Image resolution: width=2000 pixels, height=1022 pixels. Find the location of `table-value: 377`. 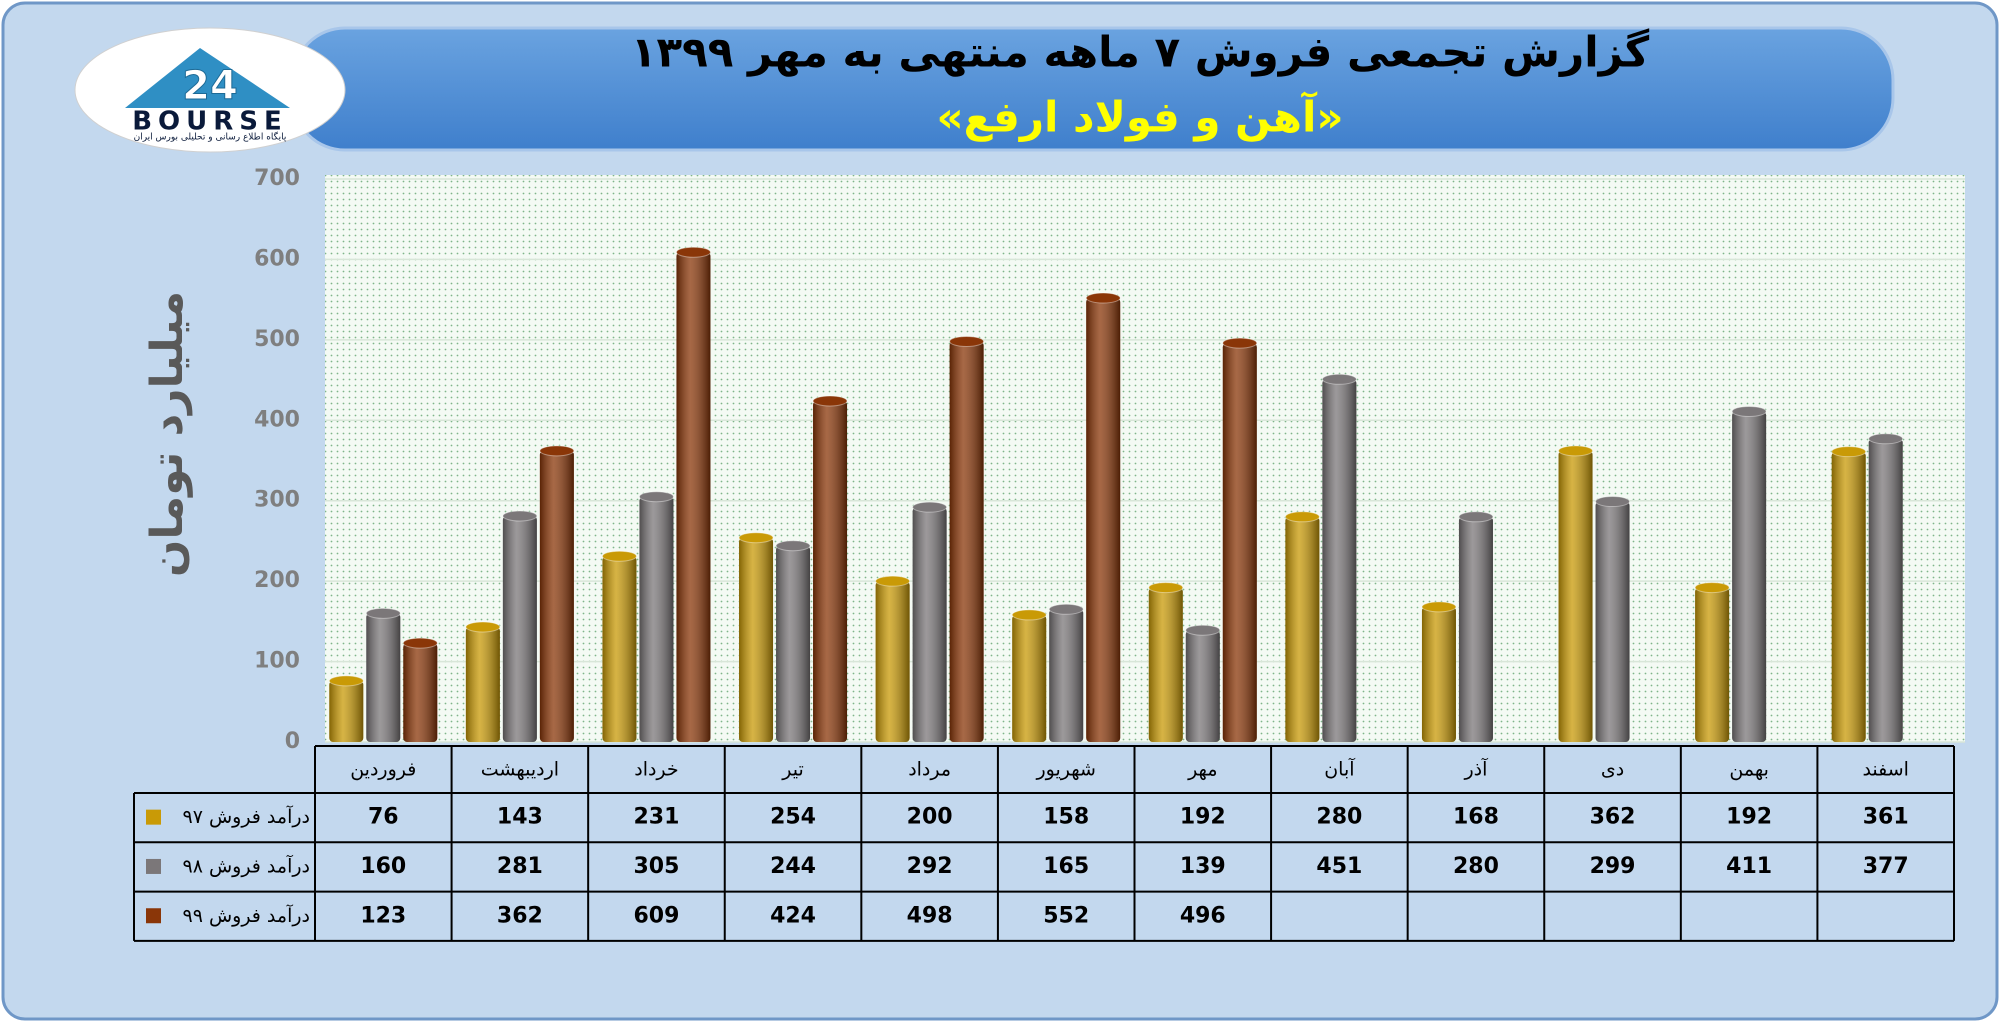

table-value: 377 is located at coordinates (1886, 866).